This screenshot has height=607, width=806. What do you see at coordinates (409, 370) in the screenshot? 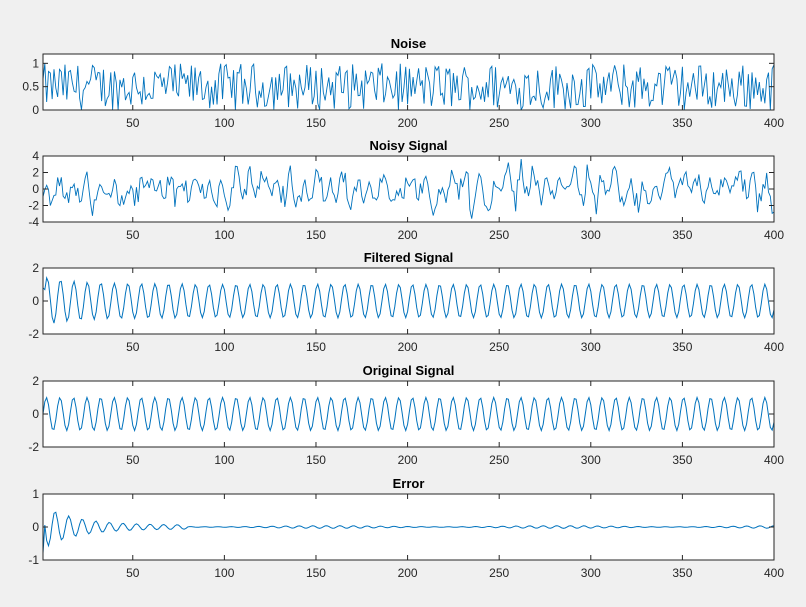
I see `subplot-title: Original Signal` at bounding box center [409, 370].